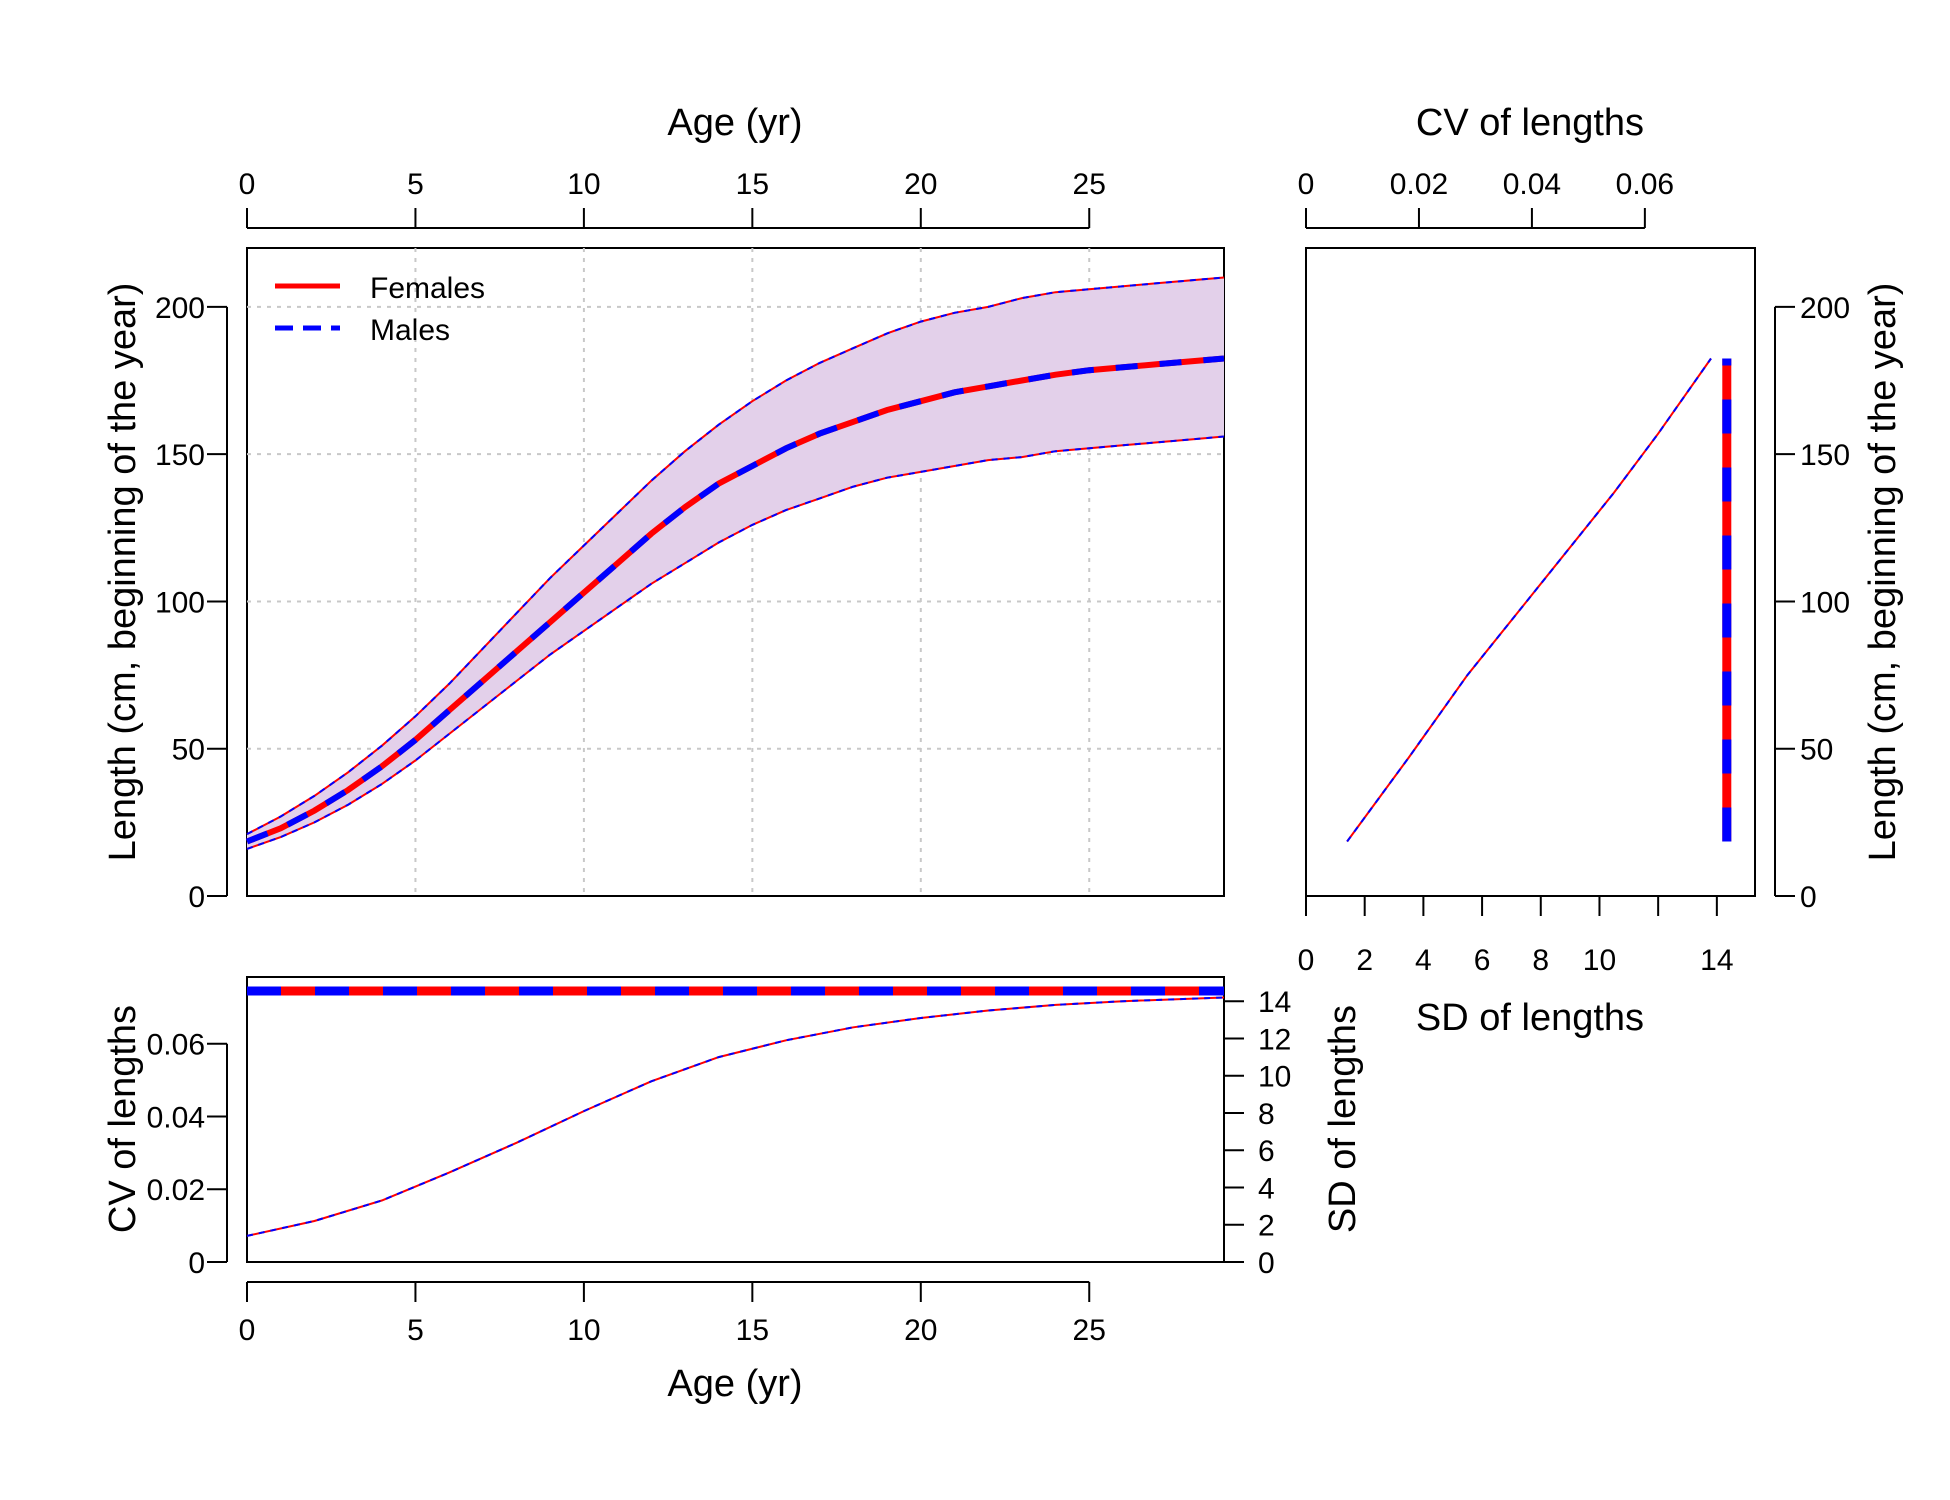 This screenshot has height=1500, width=1950. I want to click on sd-right-y-axis: 0 50 100 150 200, so click(1812, 603).